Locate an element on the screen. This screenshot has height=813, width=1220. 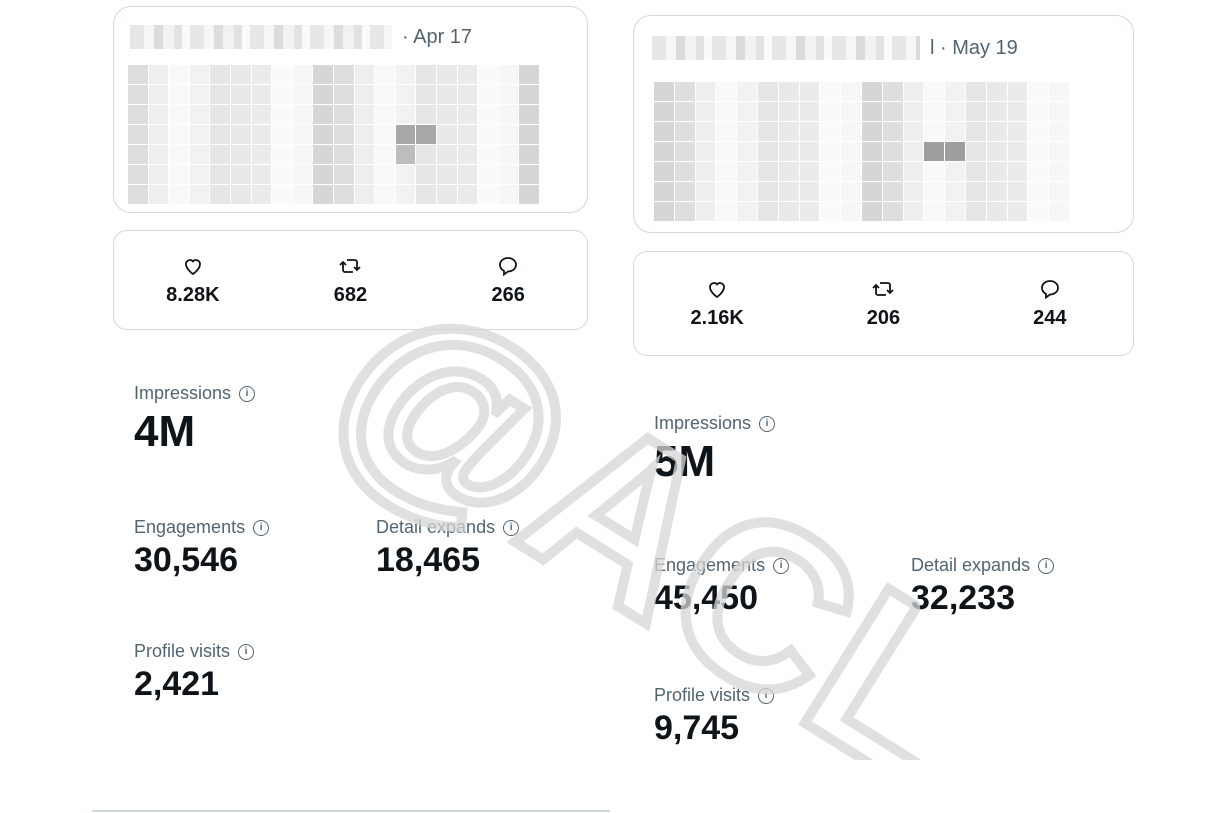
metric-value: 2,421 is located at coordinates (177, 684).